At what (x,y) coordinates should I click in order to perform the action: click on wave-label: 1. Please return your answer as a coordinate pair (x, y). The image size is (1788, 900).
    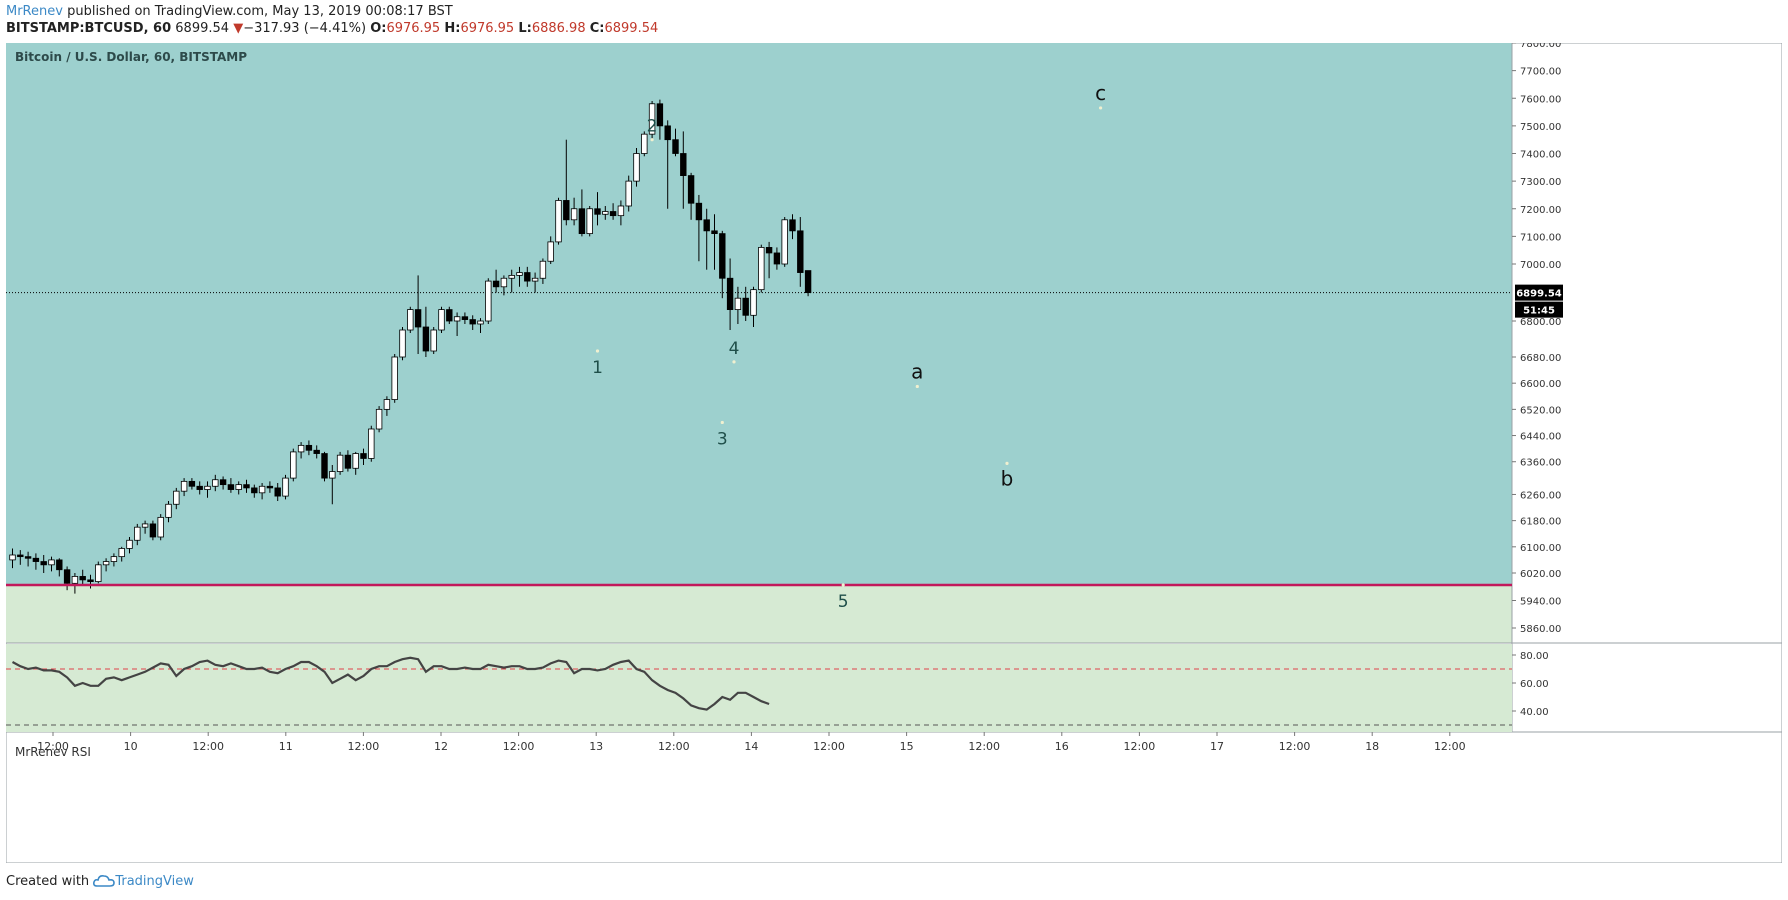
    Looking at the image, I should click on (597, 368).